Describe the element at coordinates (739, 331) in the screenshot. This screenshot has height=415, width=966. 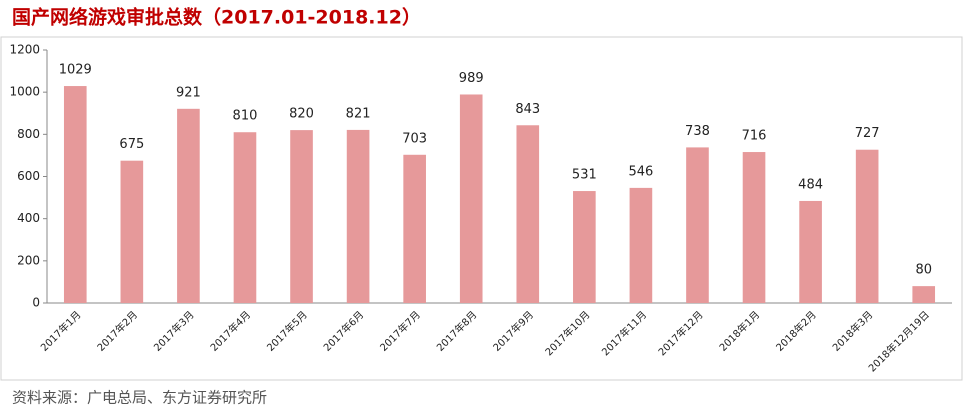
I see `x-tick-label: 2018年1月` at that location.